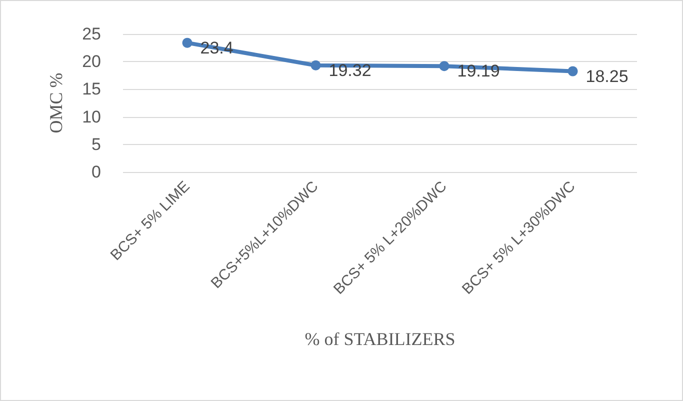  Describe the element at coordinates (607, 76) in the screenshot. I see `data-label: 18.25` at that location.